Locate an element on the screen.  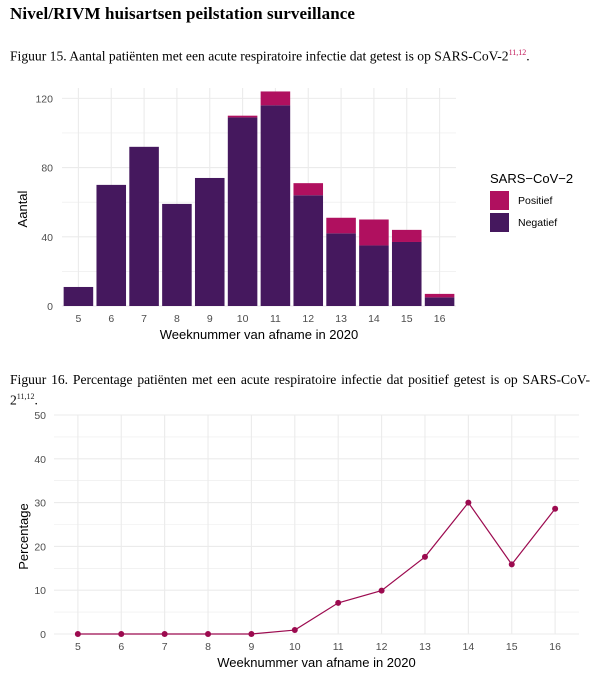
y-tick-label: 30 is located at coordinates (40, 504).